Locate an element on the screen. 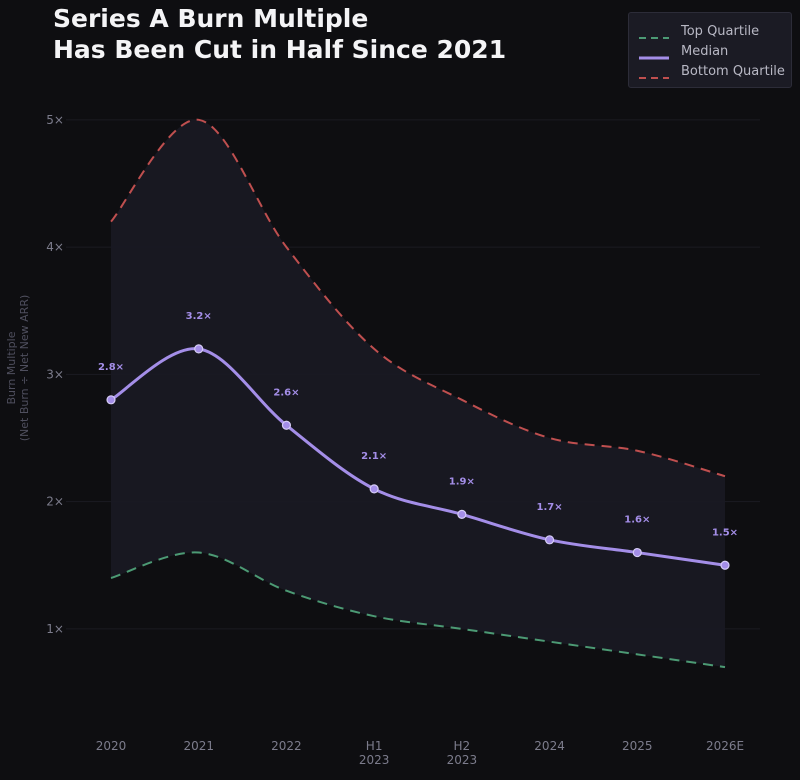 This screenshot has width=800, height=780. legend-swatch-bottom-quartile is located at coordinates (654, 74).